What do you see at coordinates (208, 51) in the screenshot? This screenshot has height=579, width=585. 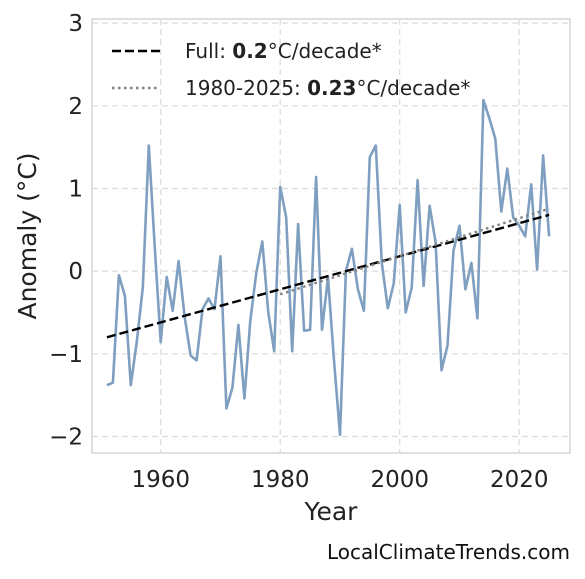 I see `legend-full-prefix: Full:` at bounding box center [208, 51].